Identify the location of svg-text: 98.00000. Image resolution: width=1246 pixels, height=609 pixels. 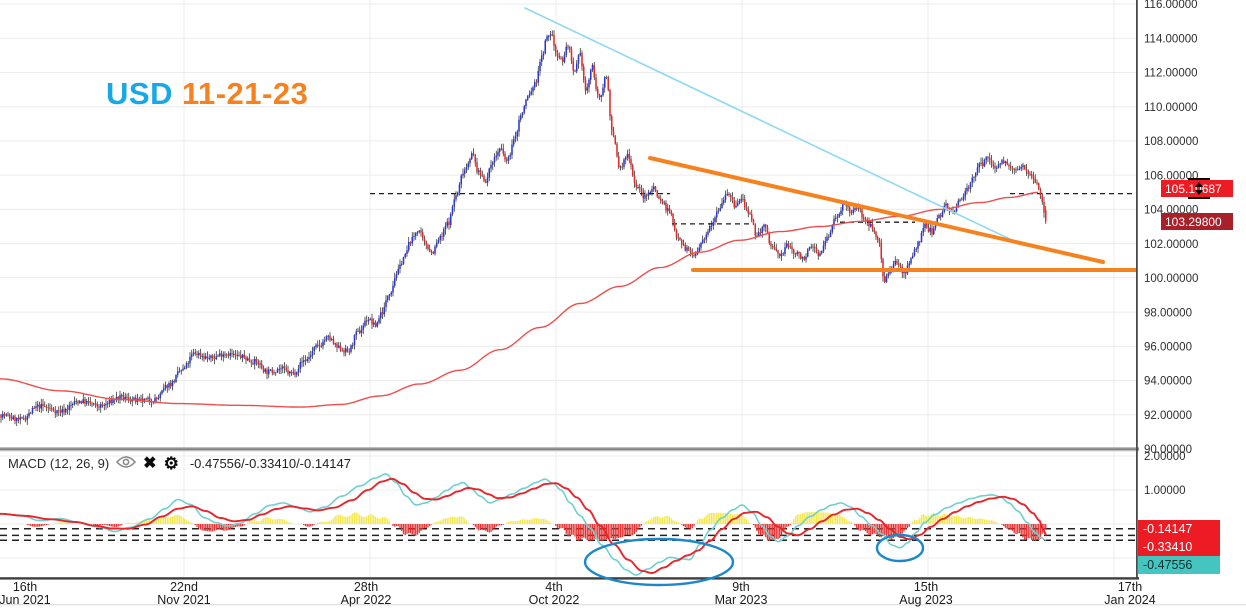
(1168, 313).